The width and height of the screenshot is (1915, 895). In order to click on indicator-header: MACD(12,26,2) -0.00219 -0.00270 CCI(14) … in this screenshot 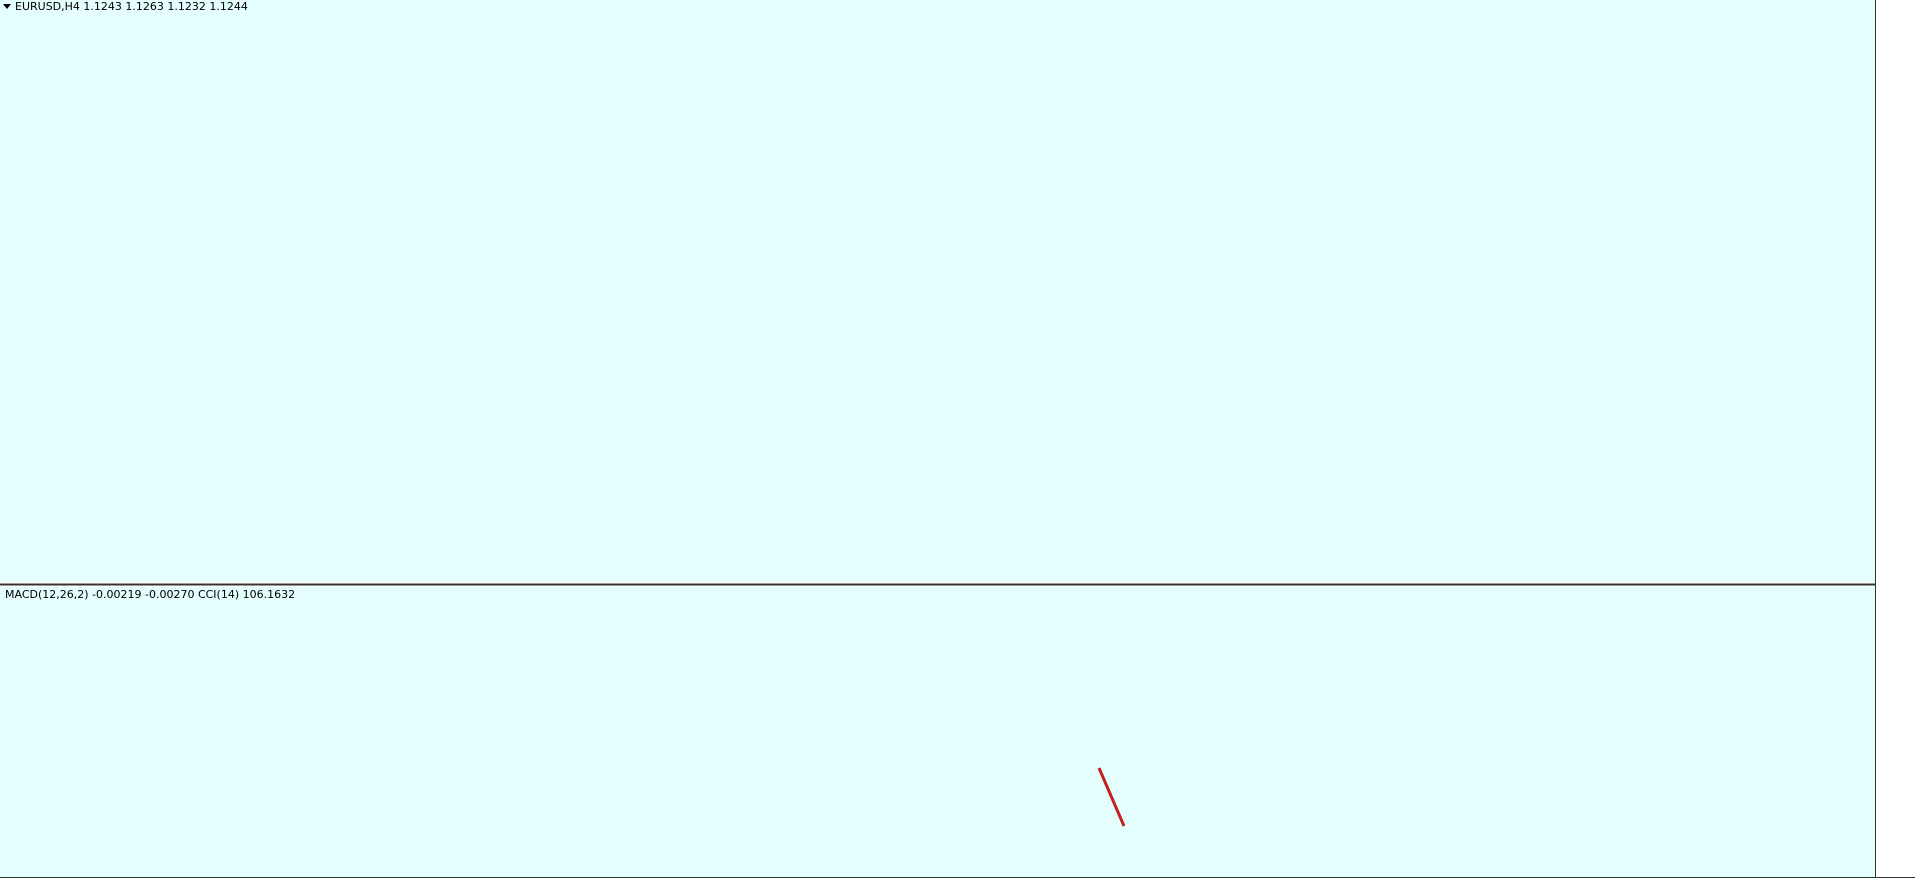, I will do `click(150, 594)`.